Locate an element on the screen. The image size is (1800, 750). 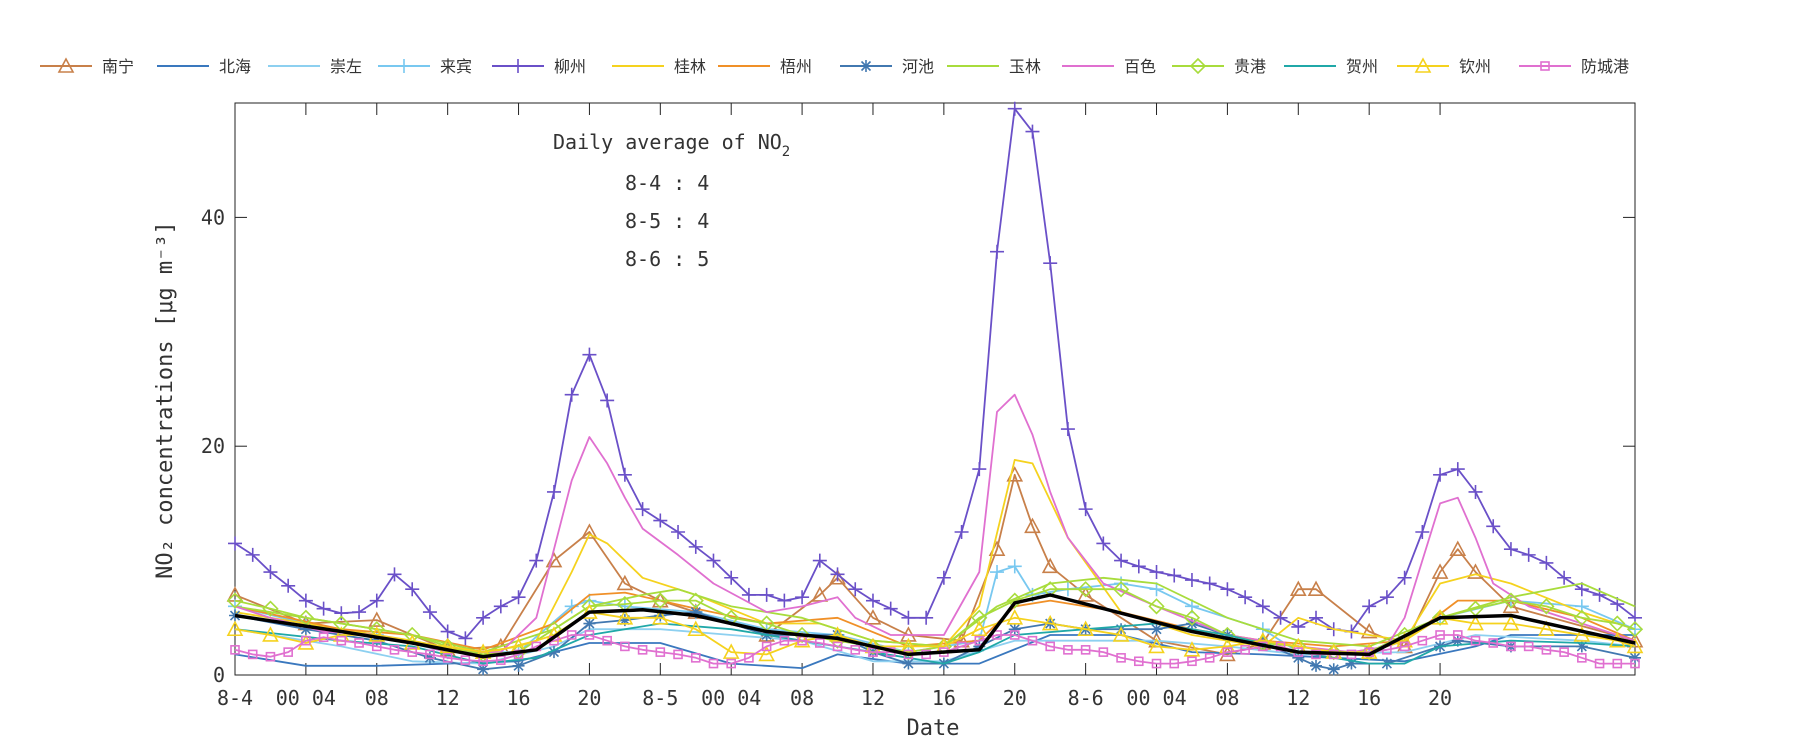
x-tick-label: 8-5 is located at coordinates (660, 698).